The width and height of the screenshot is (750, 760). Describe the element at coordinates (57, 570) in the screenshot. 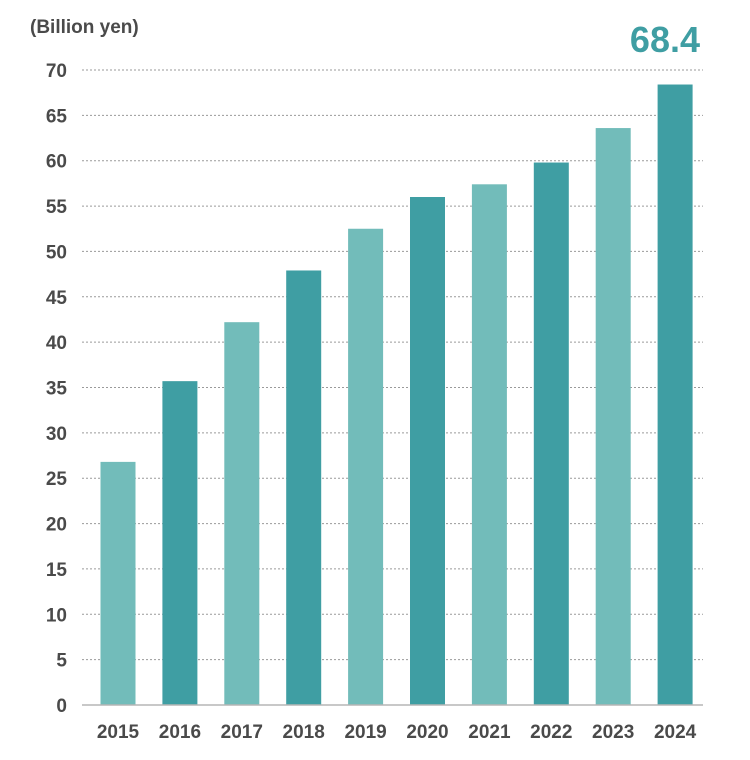

I see `y-tick-label: 15` at that location.